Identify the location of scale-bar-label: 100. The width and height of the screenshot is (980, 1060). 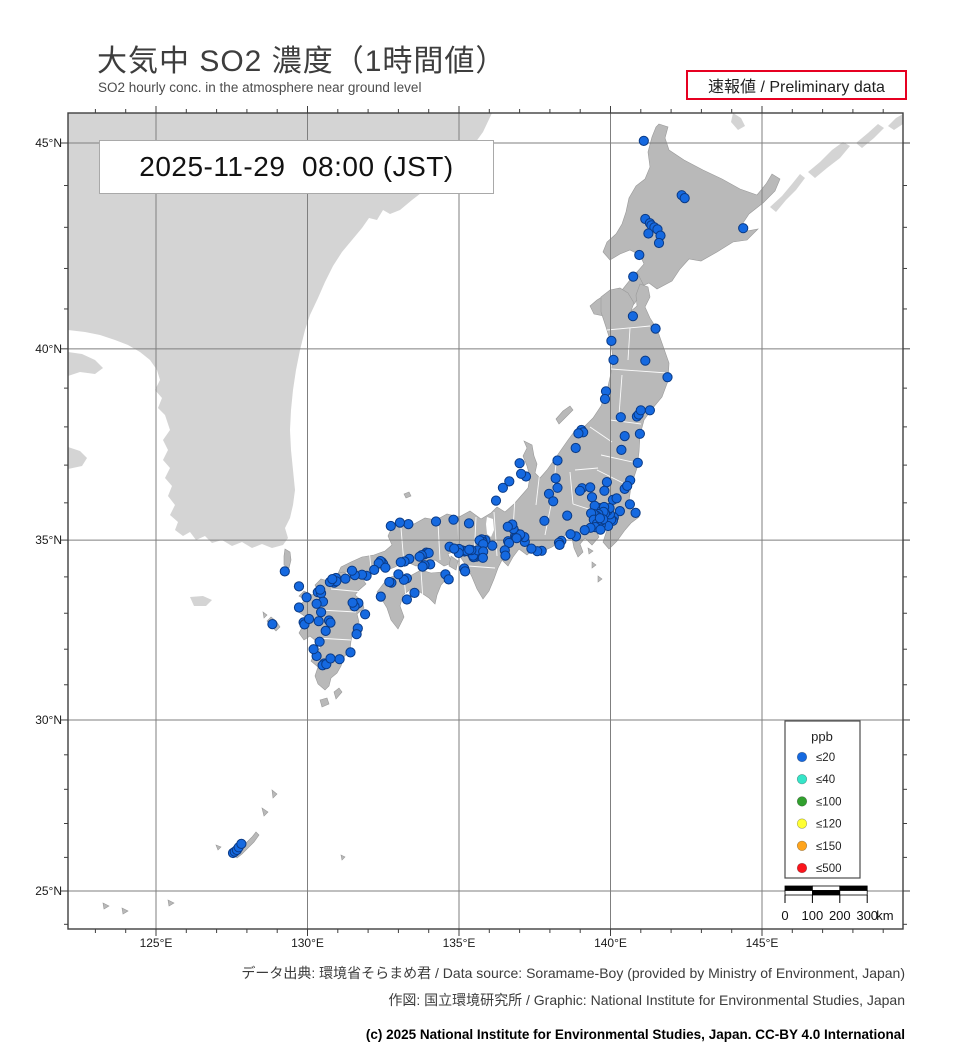
(813, 915).